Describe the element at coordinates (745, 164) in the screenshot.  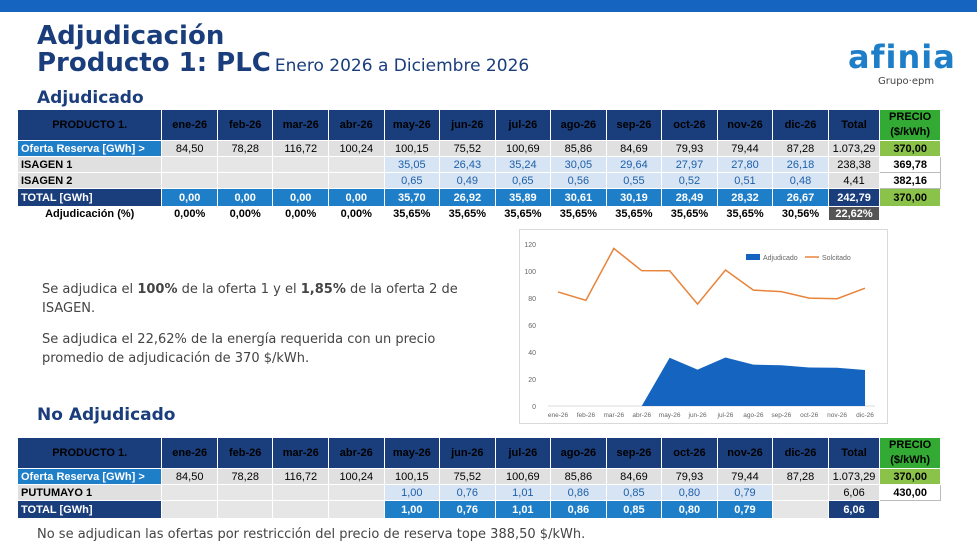
I see `data-cell: 27,80` at that location.